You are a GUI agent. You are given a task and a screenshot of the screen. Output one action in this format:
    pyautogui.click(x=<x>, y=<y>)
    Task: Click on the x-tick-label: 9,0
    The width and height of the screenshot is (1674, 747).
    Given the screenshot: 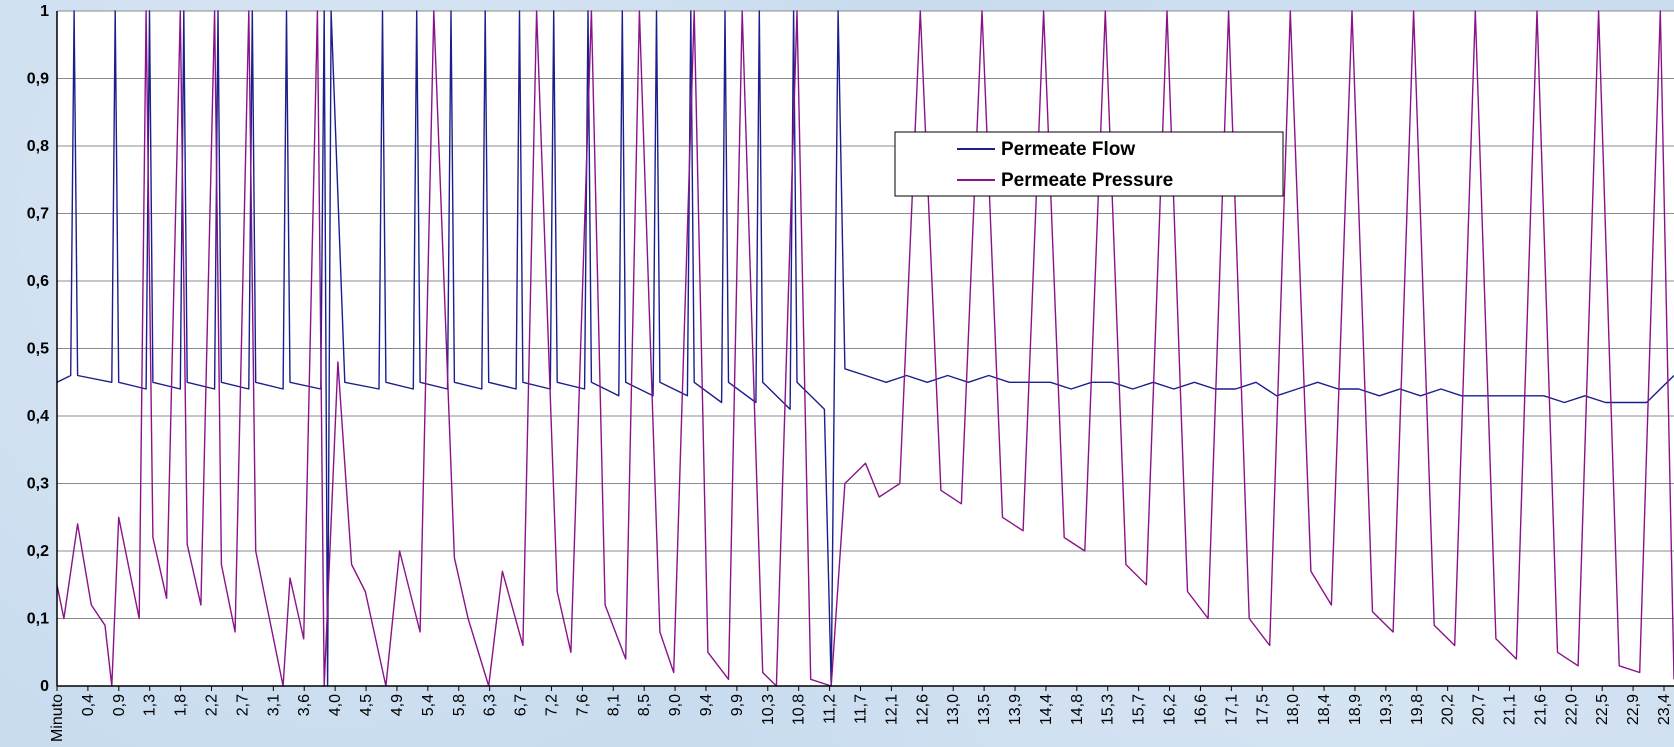 What is the action you would take?
    pyautogui.click(x=675, y=705)
    